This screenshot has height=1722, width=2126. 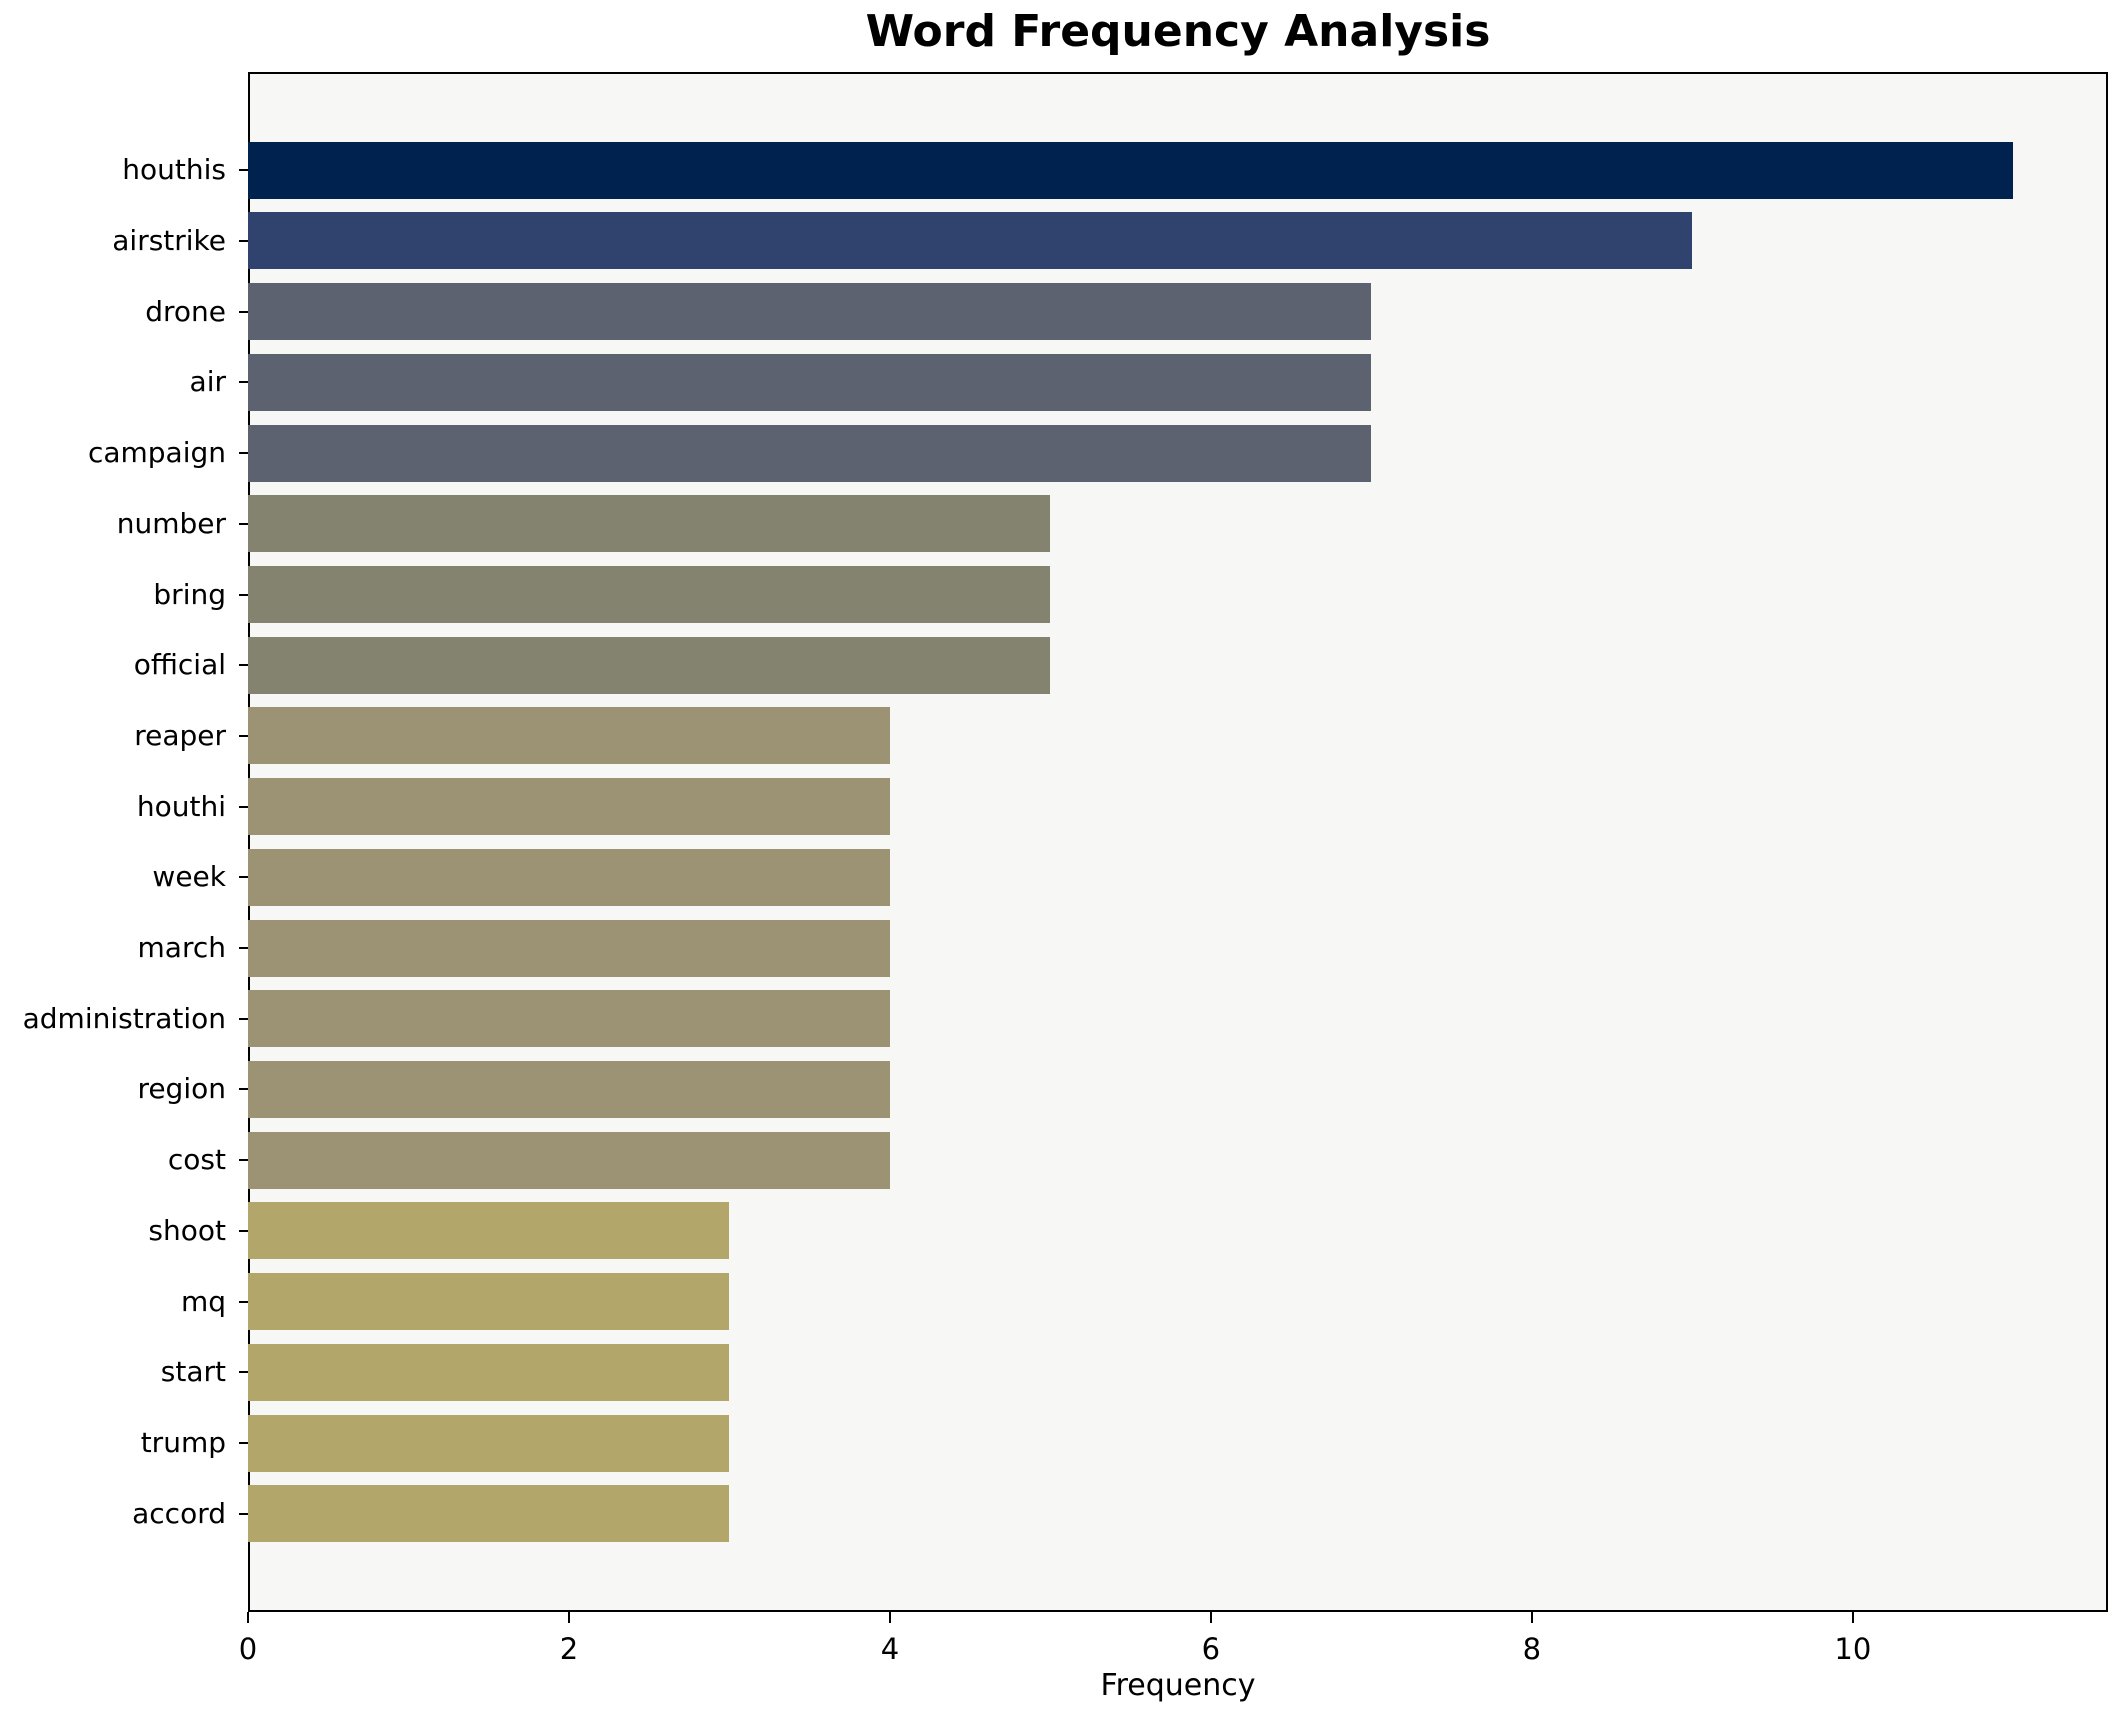 What do you see at coordinates (169, 240) in the screenshot?
I see `y-tick-label-airstrike: airstrike` at bounding box center [169, 240].